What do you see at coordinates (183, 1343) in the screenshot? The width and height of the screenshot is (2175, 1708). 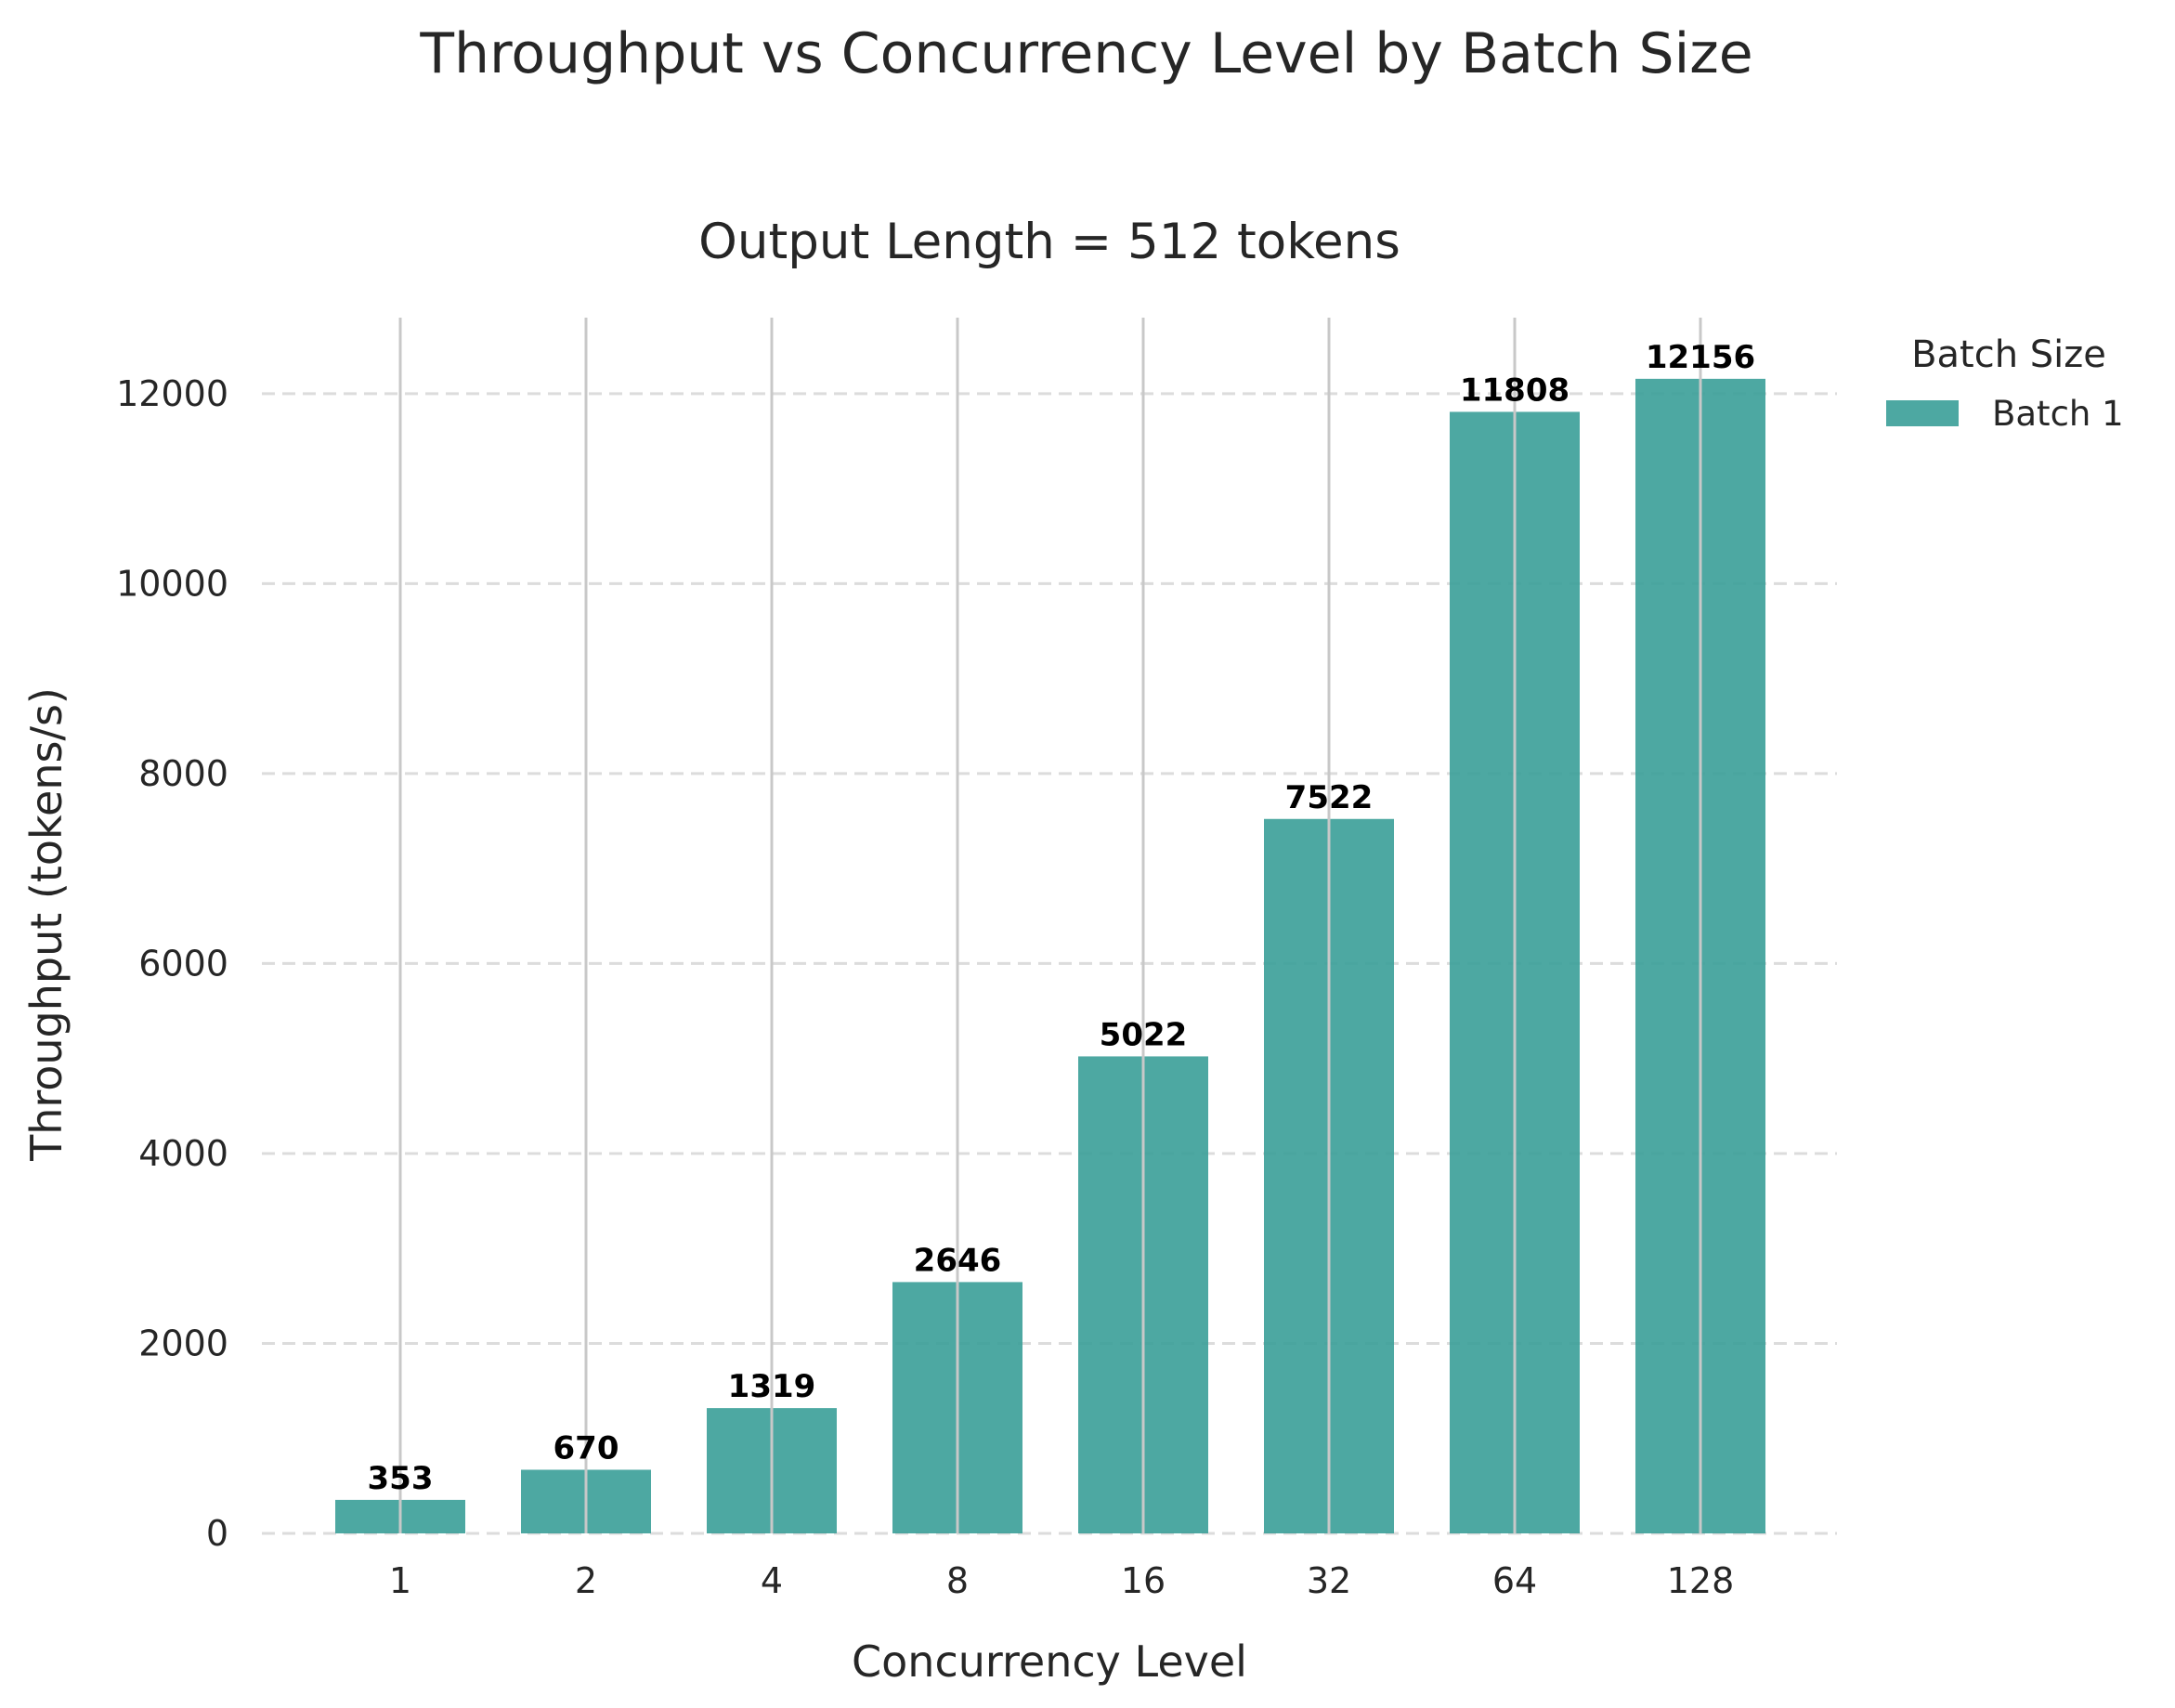 I see `y-tick-label: 2000` at bounding box center [183, 1343].